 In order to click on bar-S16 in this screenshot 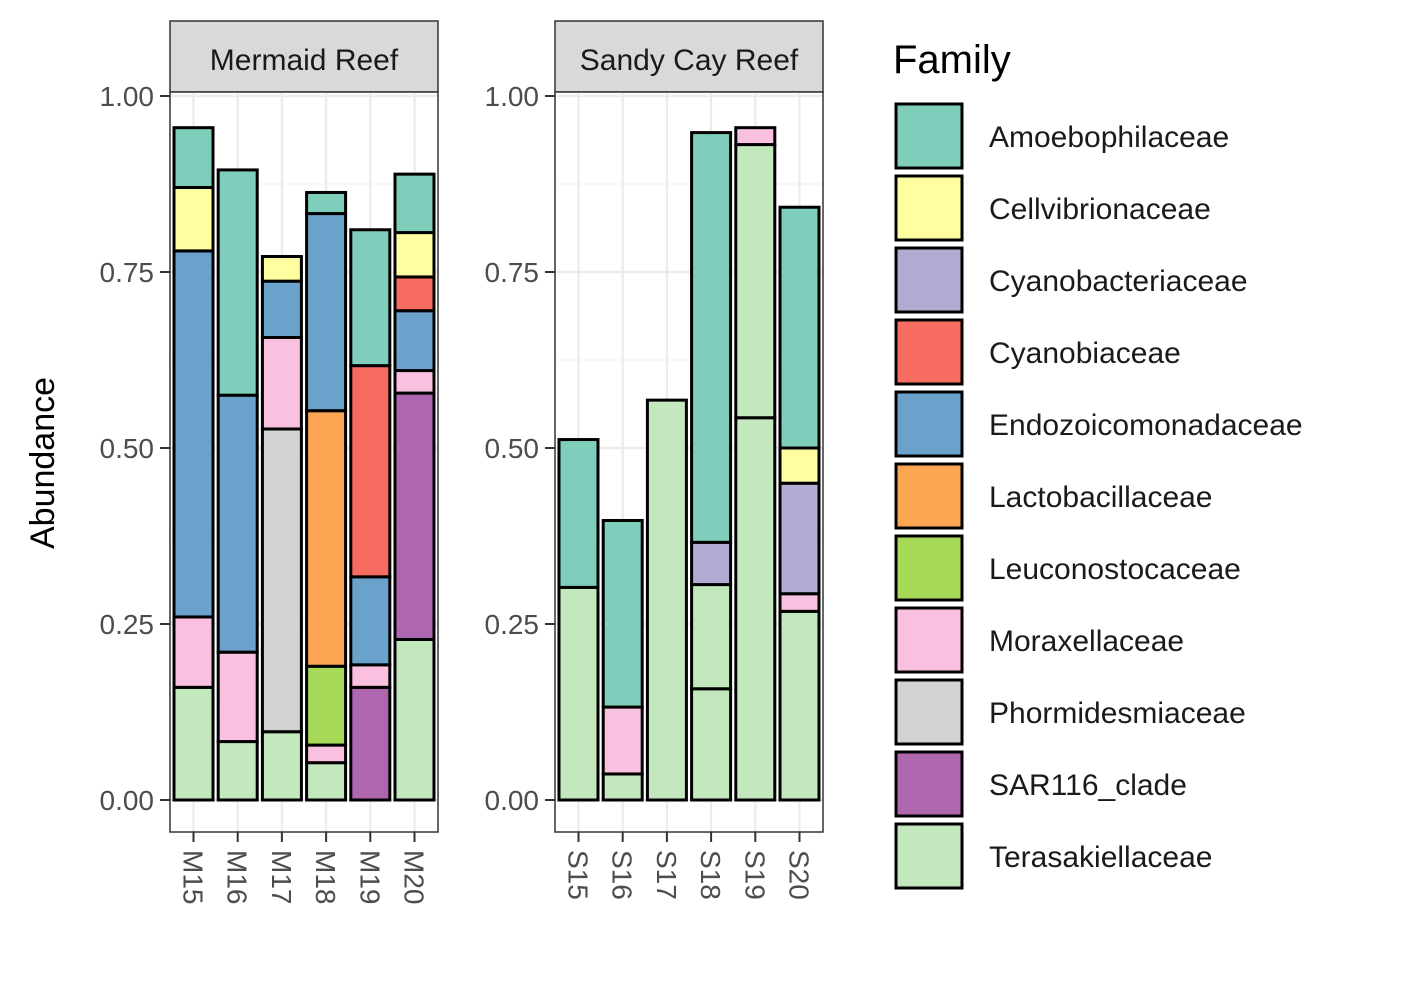, I will do `click(622, 660)`.